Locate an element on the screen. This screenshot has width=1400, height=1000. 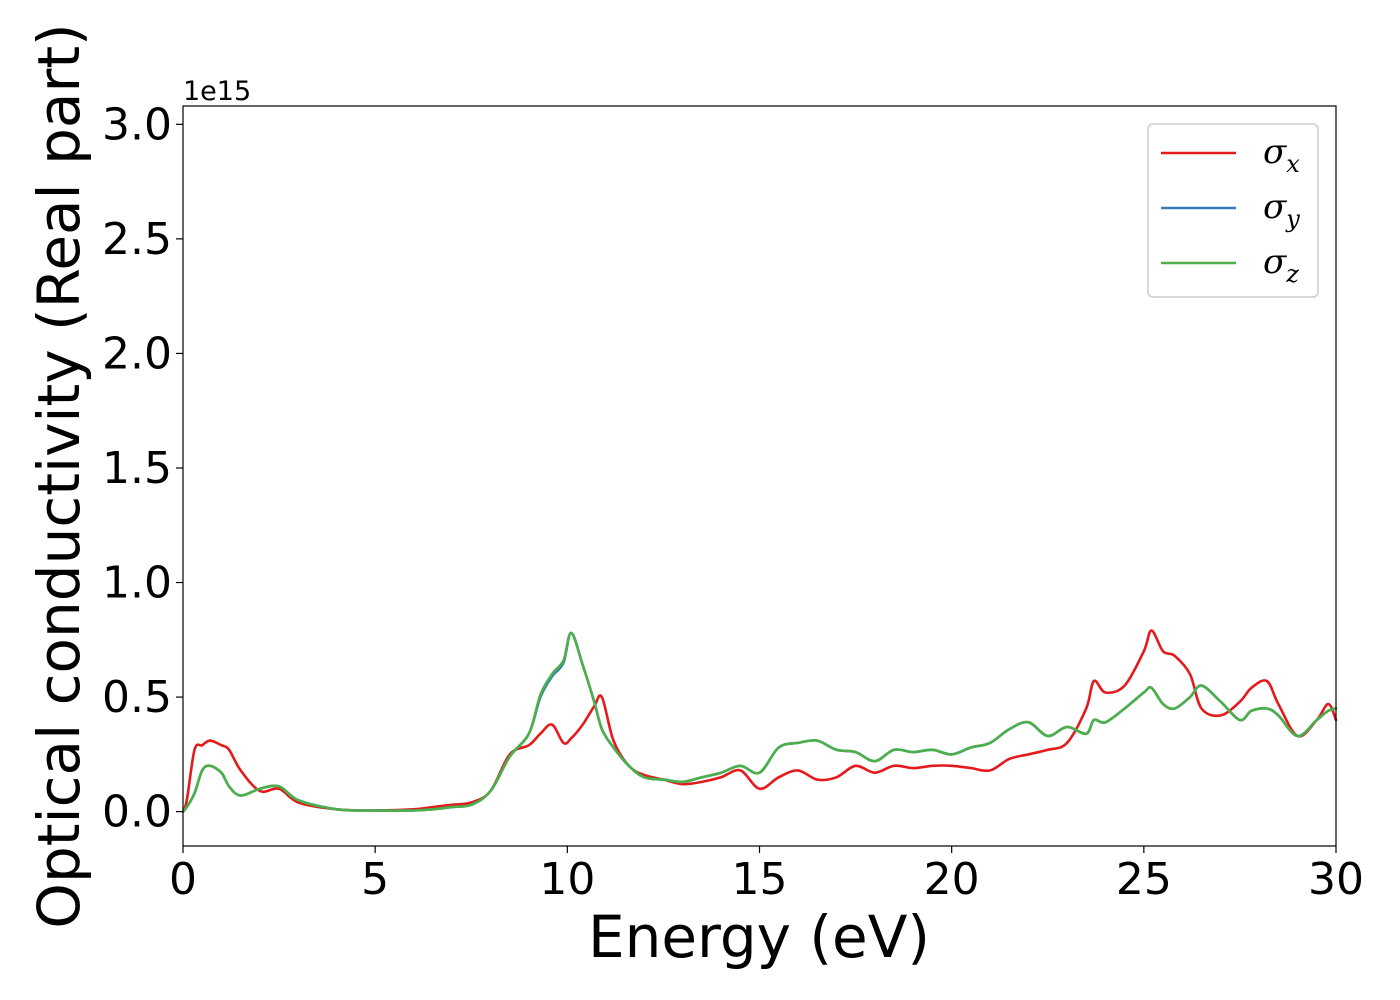
legend-label-z: σz is located at coordinates (1281, 265).